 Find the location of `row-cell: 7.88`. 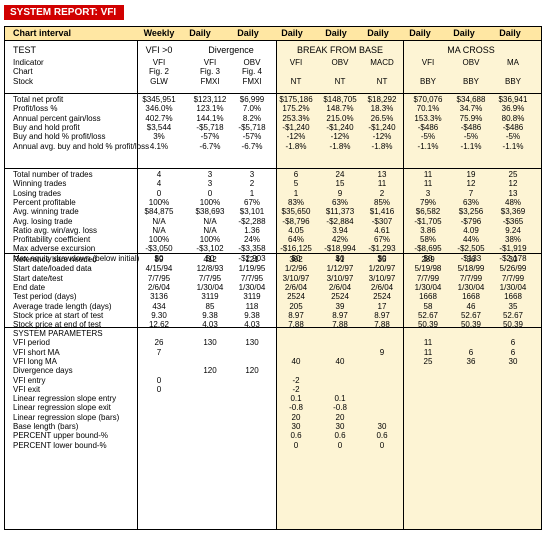

row-cell: 7.88 is located at coordinates (382, 325).